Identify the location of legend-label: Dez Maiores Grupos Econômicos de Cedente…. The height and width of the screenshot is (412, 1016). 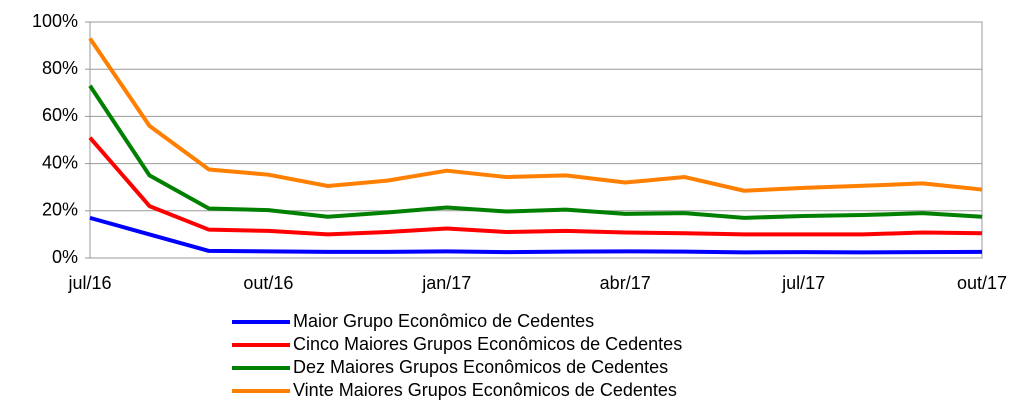
(480, 367).